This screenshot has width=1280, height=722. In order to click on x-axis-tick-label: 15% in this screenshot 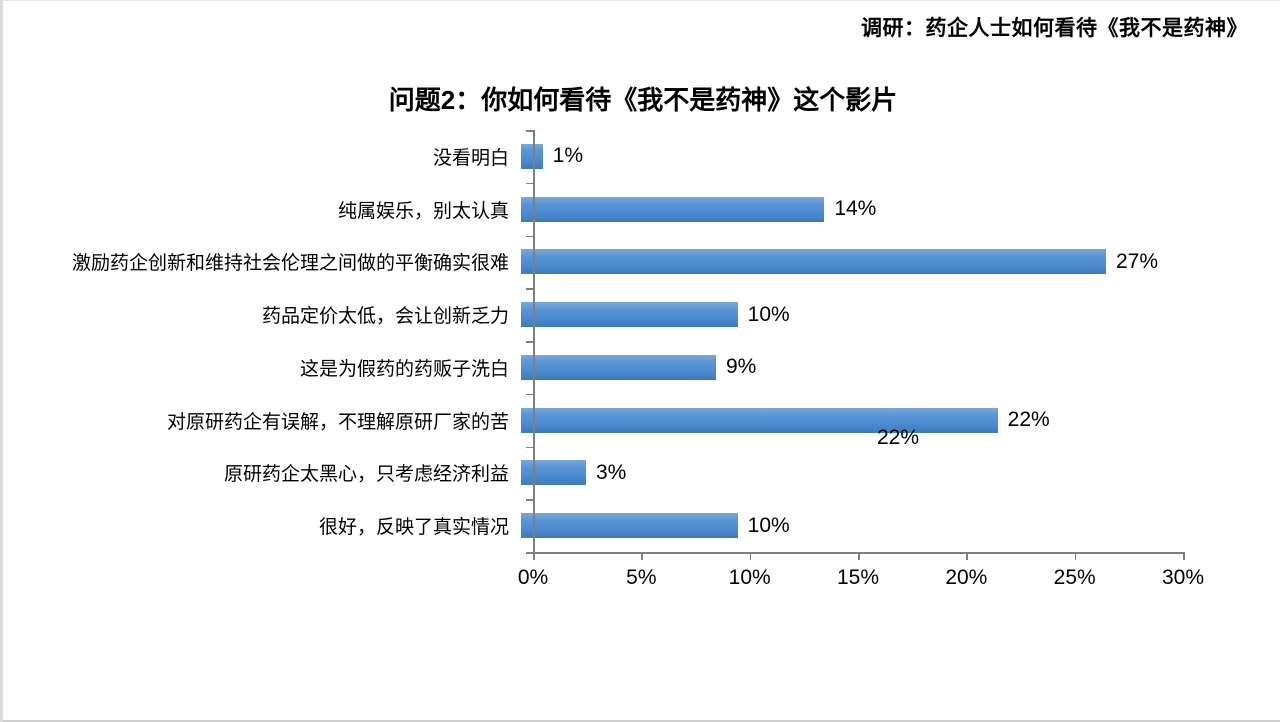, I will do `click(858, 577)`.